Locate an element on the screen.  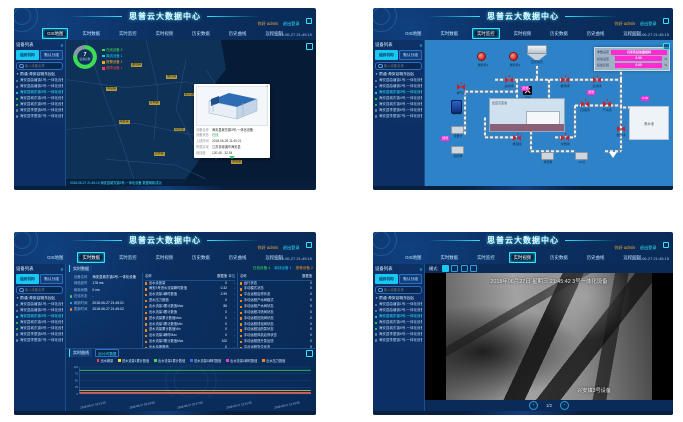
layout-9-button is located at coordinates (464, 268).